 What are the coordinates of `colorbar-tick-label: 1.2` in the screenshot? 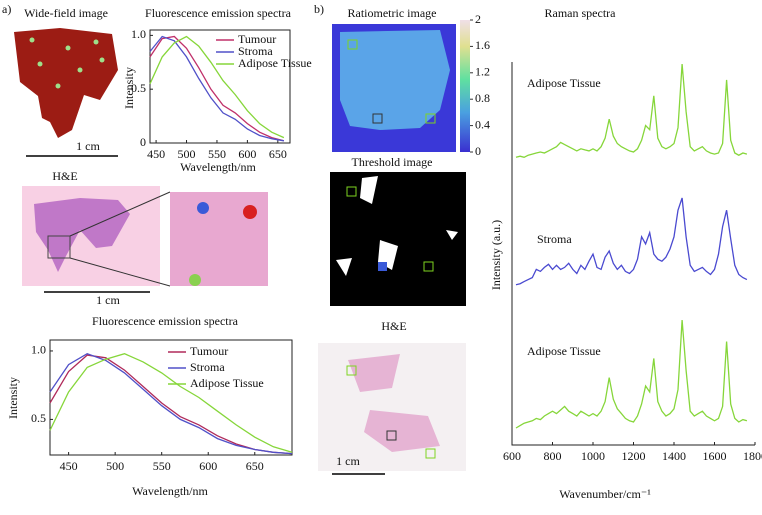 It's located at (482, 72).